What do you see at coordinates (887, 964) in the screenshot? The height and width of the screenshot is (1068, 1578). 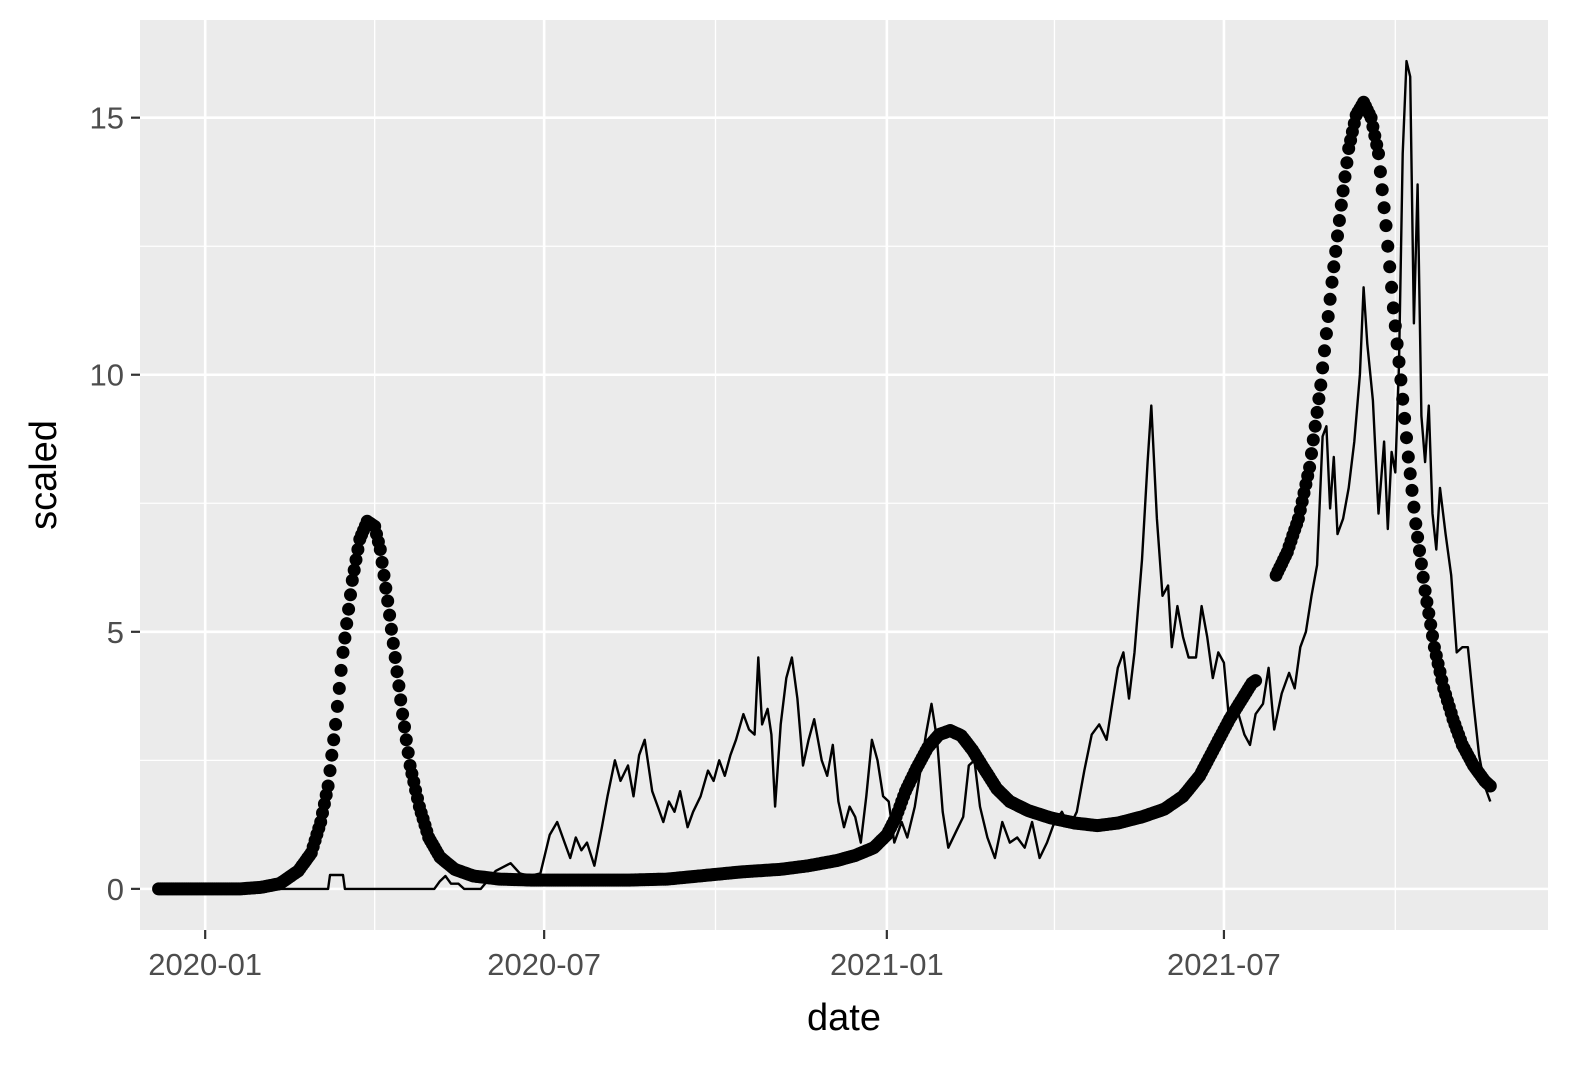 I see `x-tick-label: 2021-01` at bounding box center [887, 964].